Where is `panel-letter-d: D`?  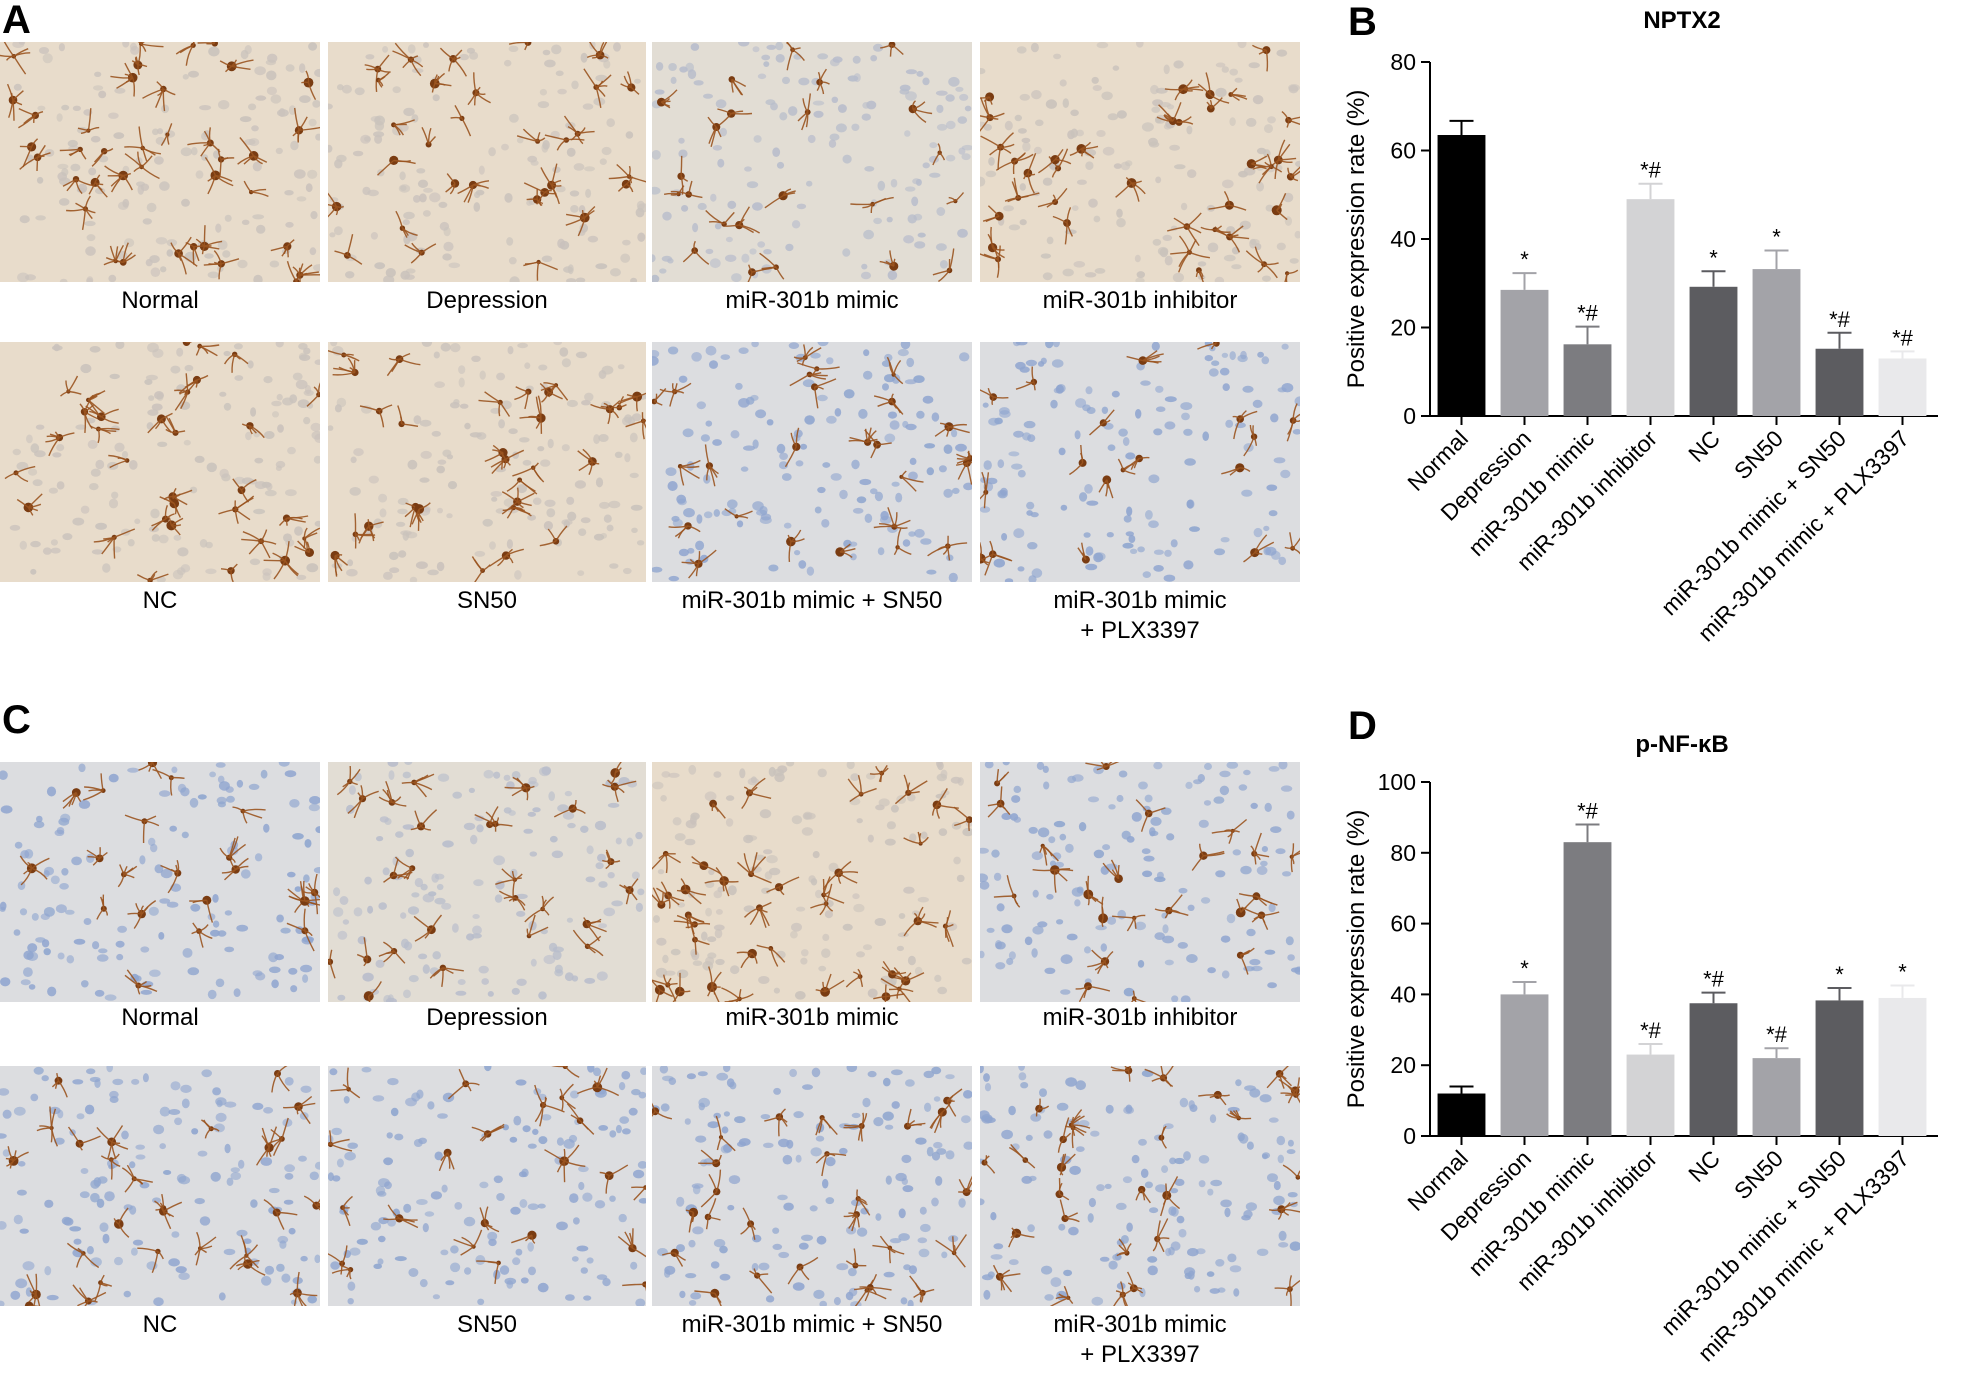
panel-letter-d: D is located at coordinates (1362, 726).